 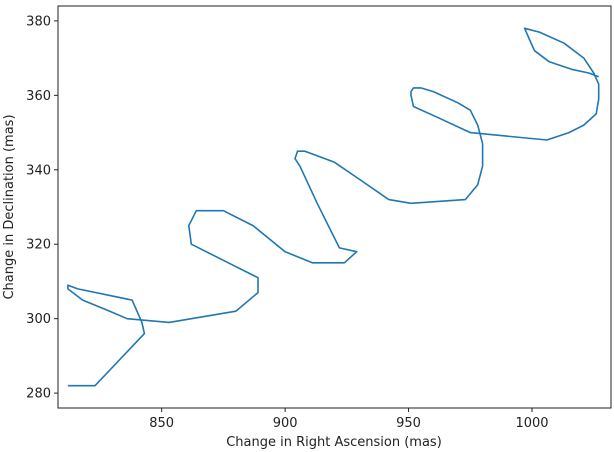 I want to click on y-axis-ticks: 280 300 320 340 360 380, so click(x=42, y=208).